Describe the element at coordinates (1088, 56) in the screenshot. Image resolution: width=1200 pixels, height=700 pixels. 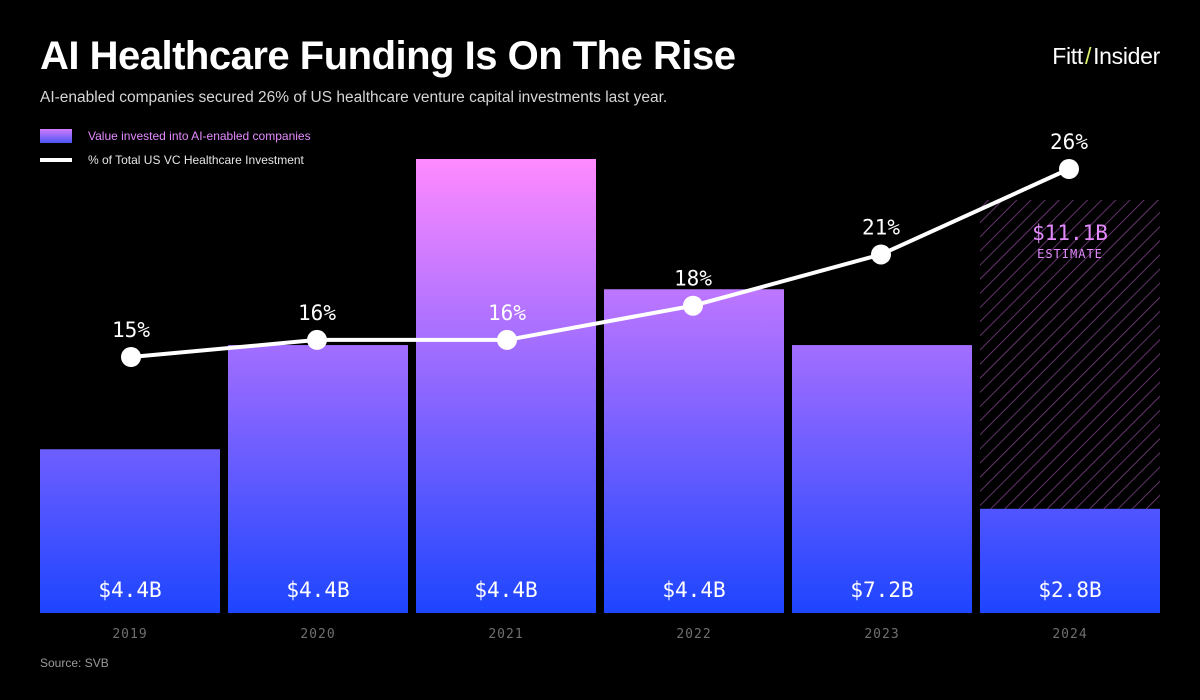
I see `brand-logo-slash: /` at that location.